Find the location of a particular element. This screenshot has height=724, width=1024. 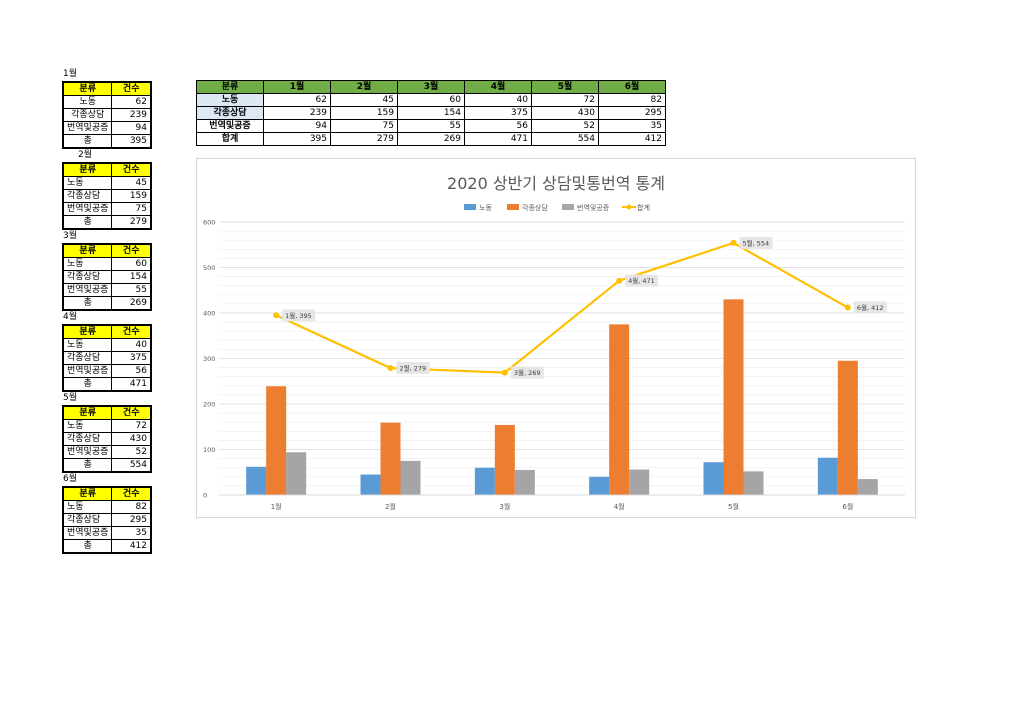

summary-row: 노동 62 45 60 40 72 82 is located at coordinates (431, 100).